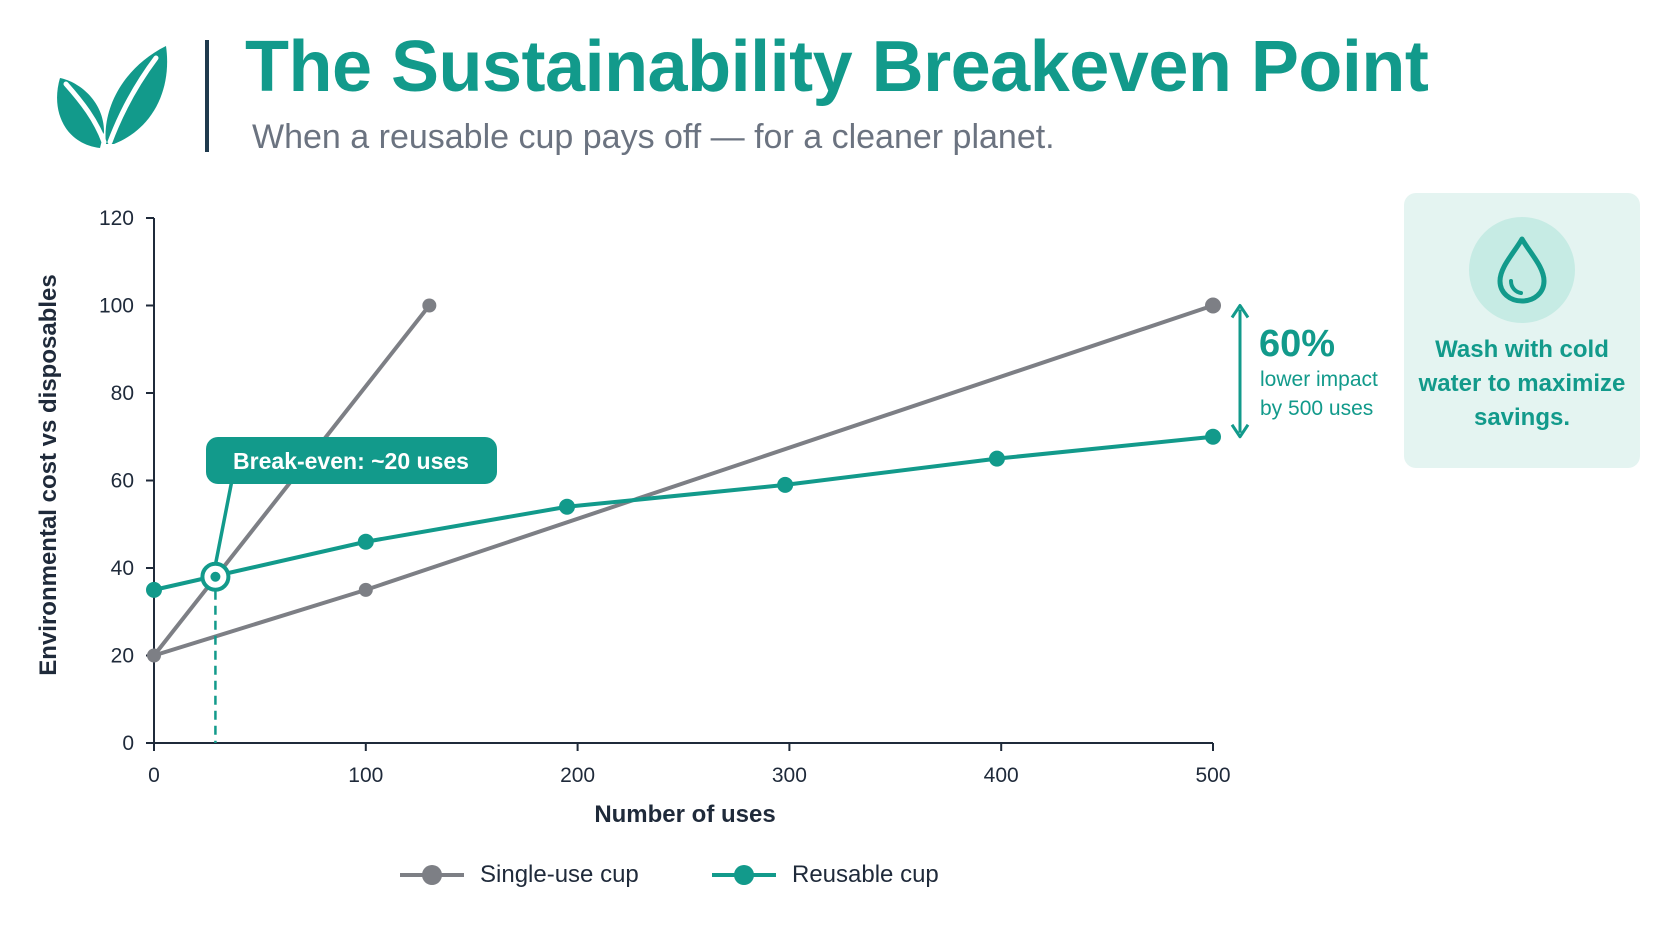 The image size is (1672, 941). What do you see at coordinates (116, 218) in the screenshot?
I see `y-tick-label: 120` at bounding box center [116, 218].